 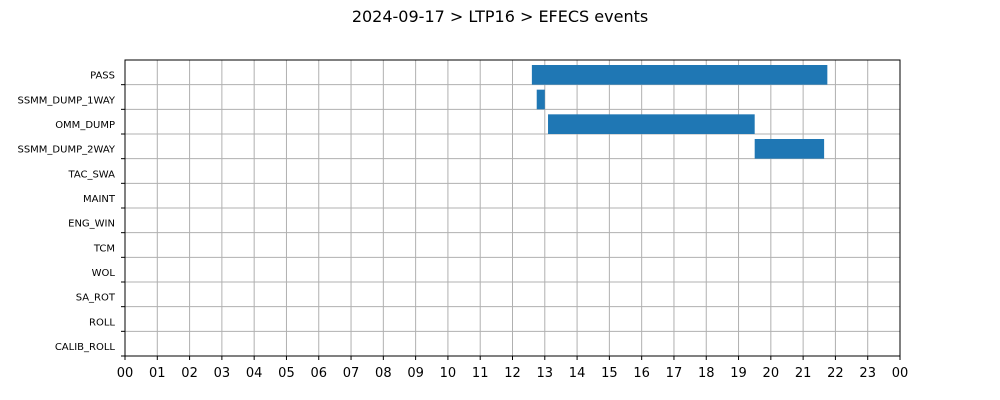 What do you see at coordinates (66, 100) in the screenshot?
I see `y-tick-label: SSMM_DUMP_1WAY` at bounding box center [66, 100].